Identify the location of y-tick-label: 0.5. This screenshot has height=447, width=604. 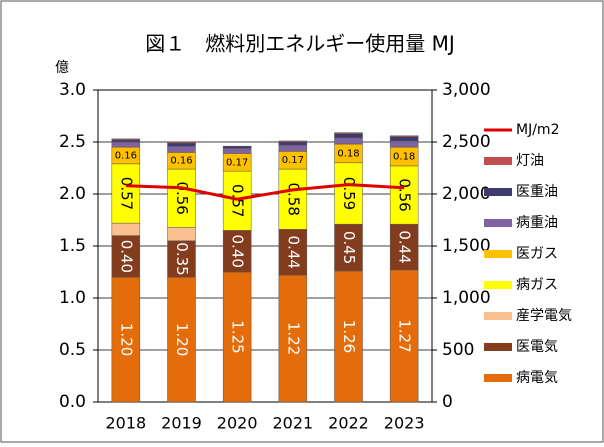
(72, 350).